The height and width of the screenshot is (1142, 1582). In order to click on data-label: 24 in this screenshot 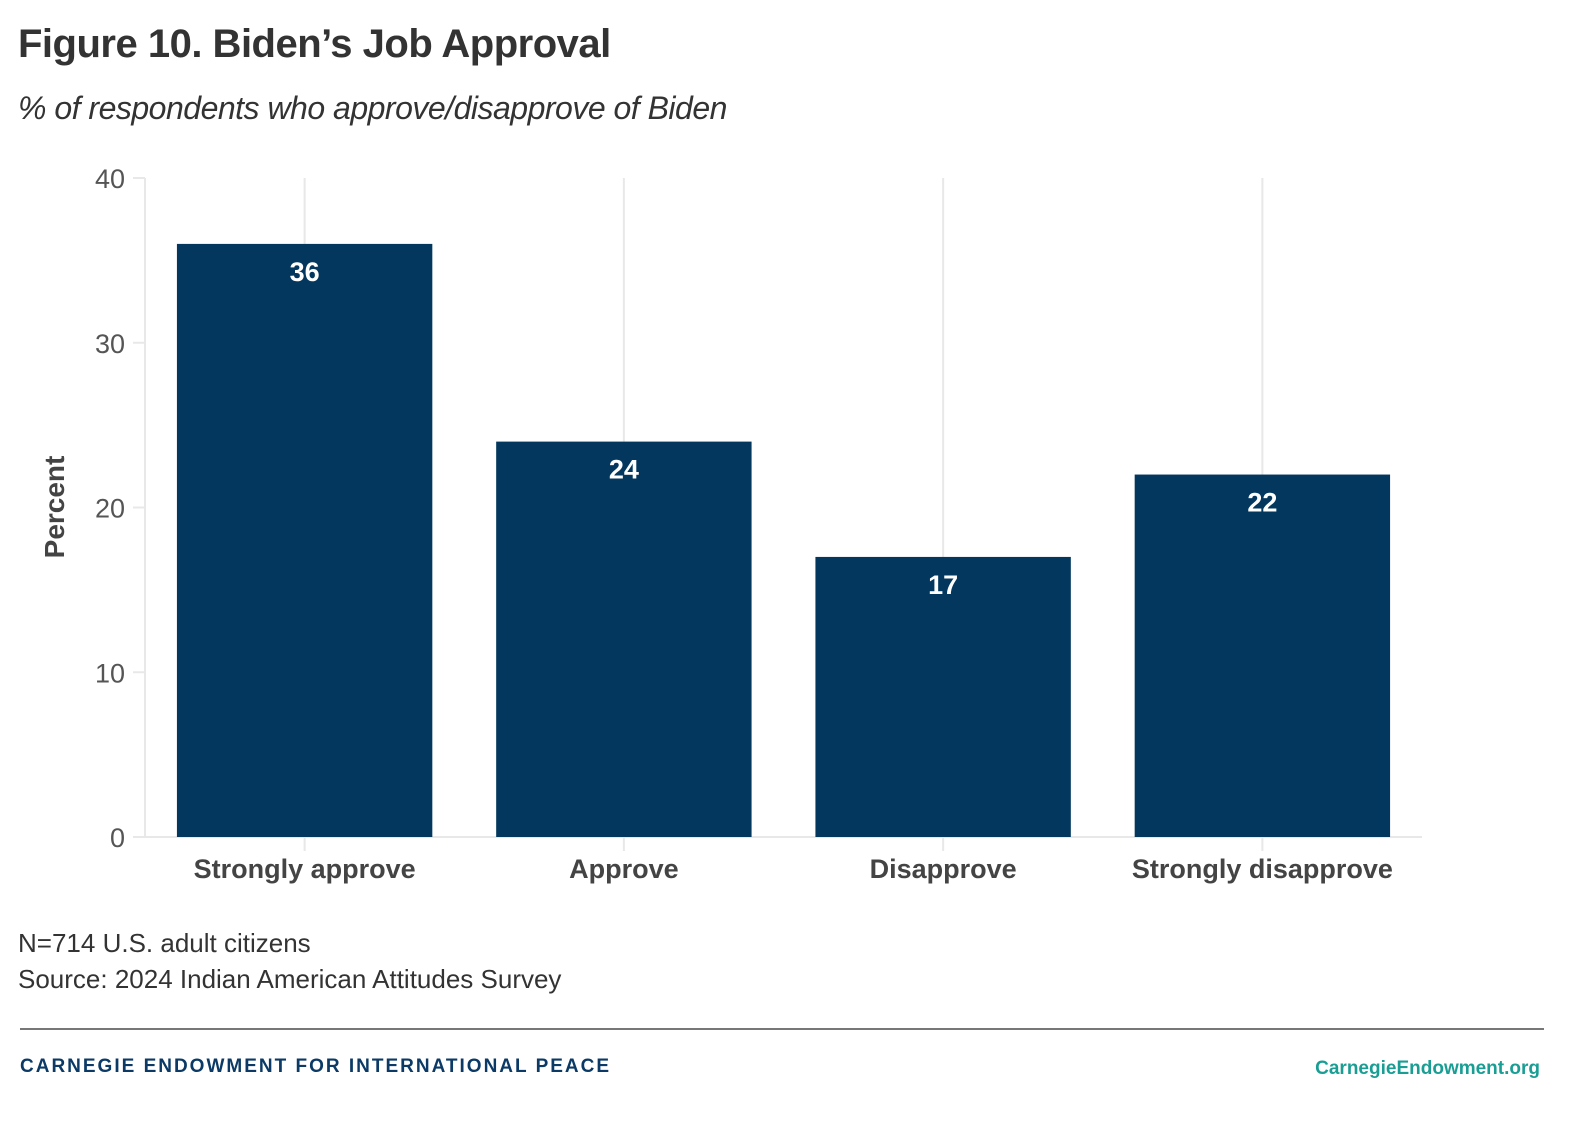, I will do `click(624, 470)`.